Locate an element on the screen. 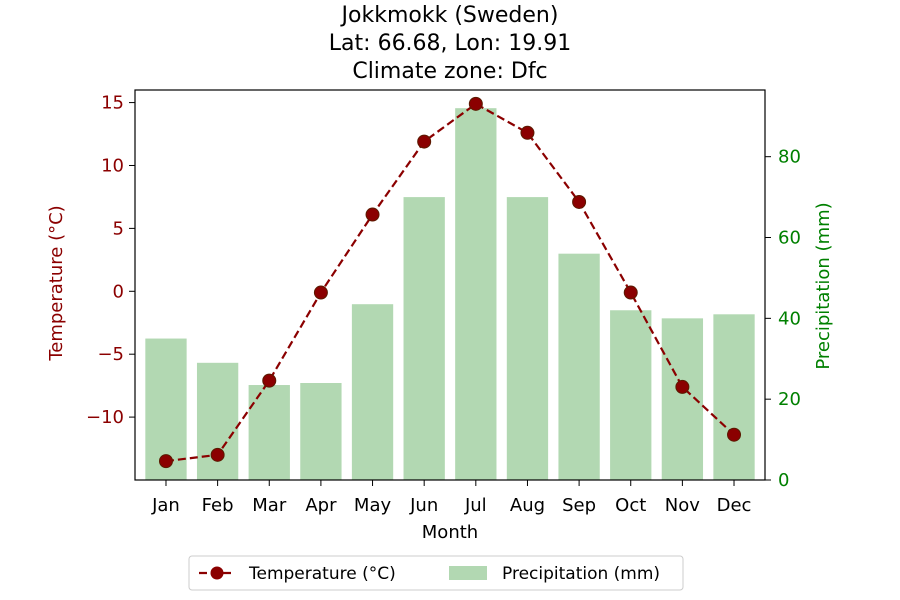  legend-temperature-label: Temperature (°C) is located at coordinates (322, 574).